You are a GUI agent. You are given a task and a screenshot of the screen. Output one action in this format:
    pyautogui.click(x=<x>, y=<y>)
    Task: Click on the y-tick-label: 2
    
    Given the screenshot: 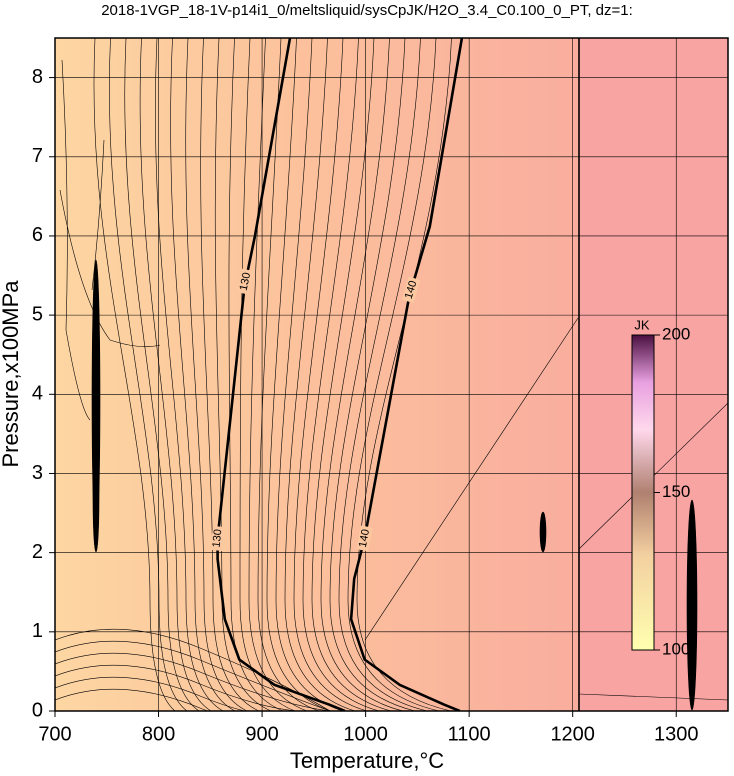 What is the action you would take?
    pyautogui.click(x=37, y=552)
    